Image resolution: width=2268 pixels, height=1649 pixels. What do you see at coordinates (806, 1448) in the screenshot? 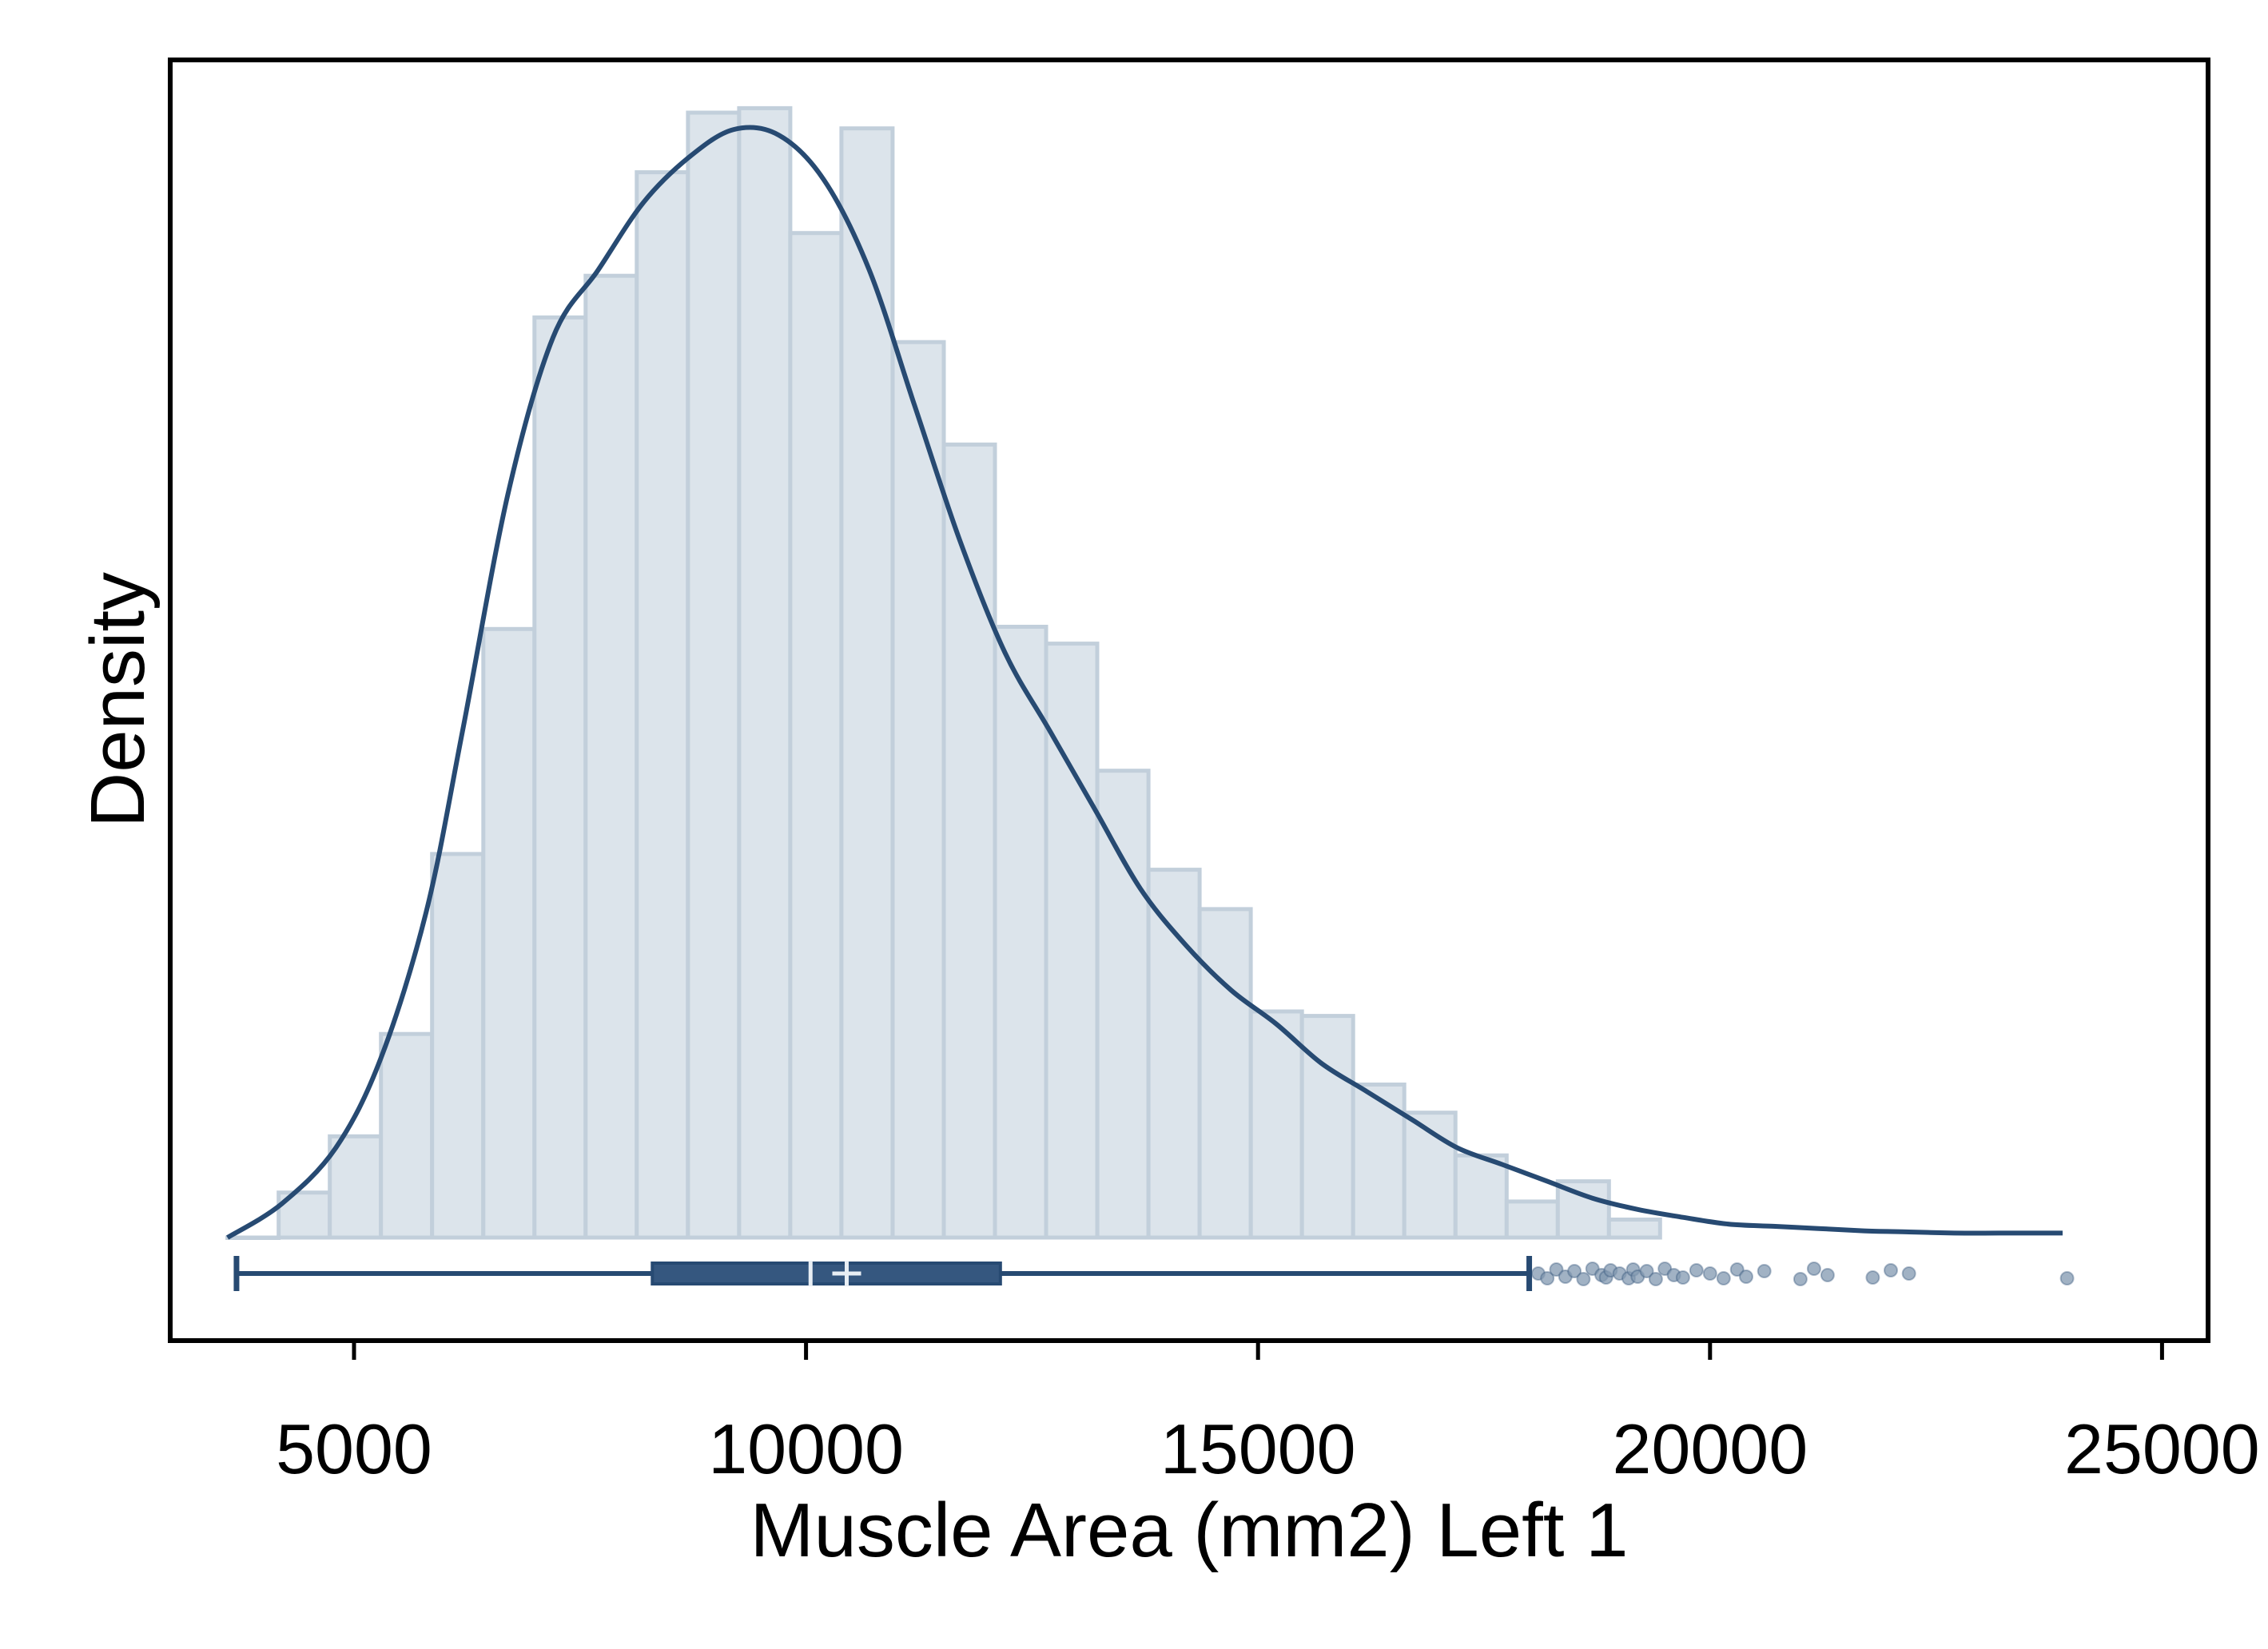
I see `x-tick-label: 10000` at bounding box center [806, 1448].